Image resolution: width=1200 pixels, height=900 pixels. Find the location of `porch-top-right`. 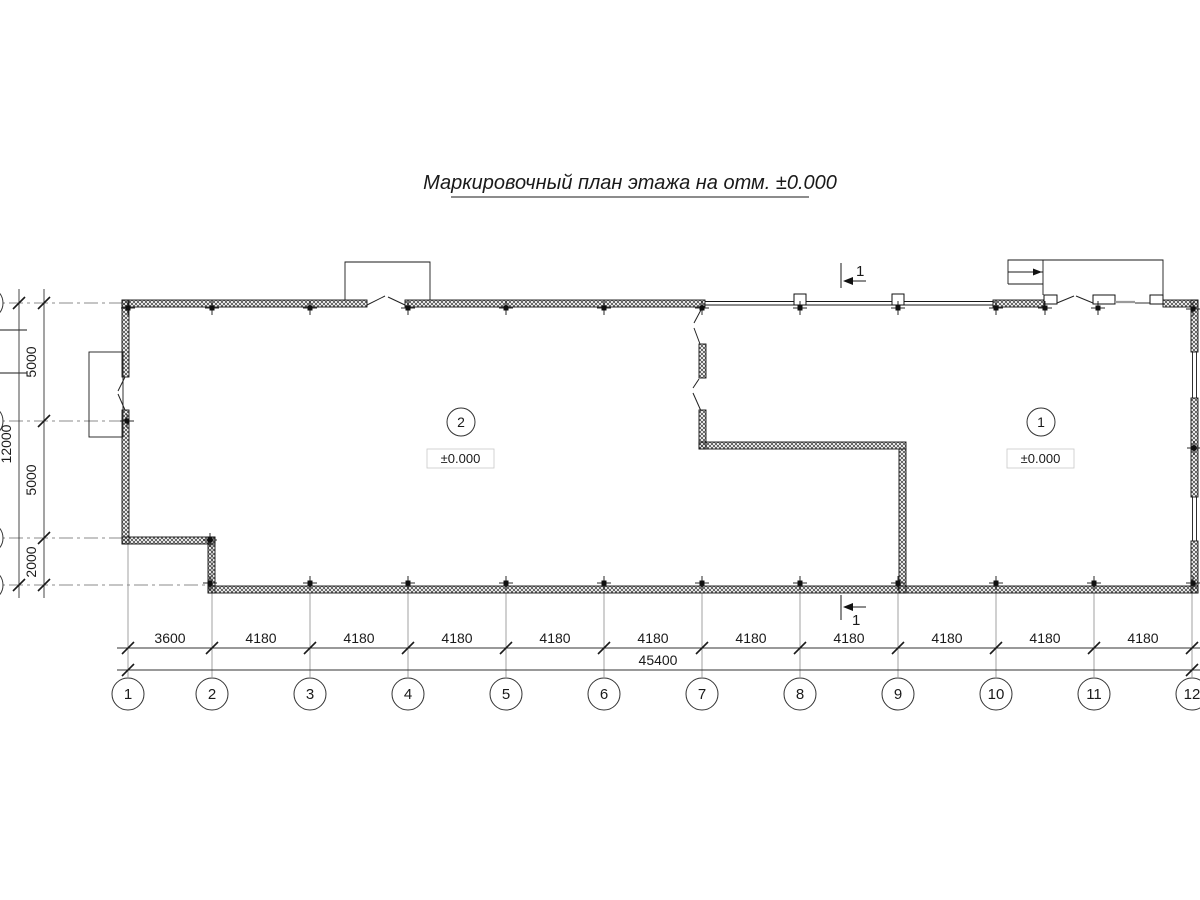

porch-top-right is located at coordinates (1085, 277).